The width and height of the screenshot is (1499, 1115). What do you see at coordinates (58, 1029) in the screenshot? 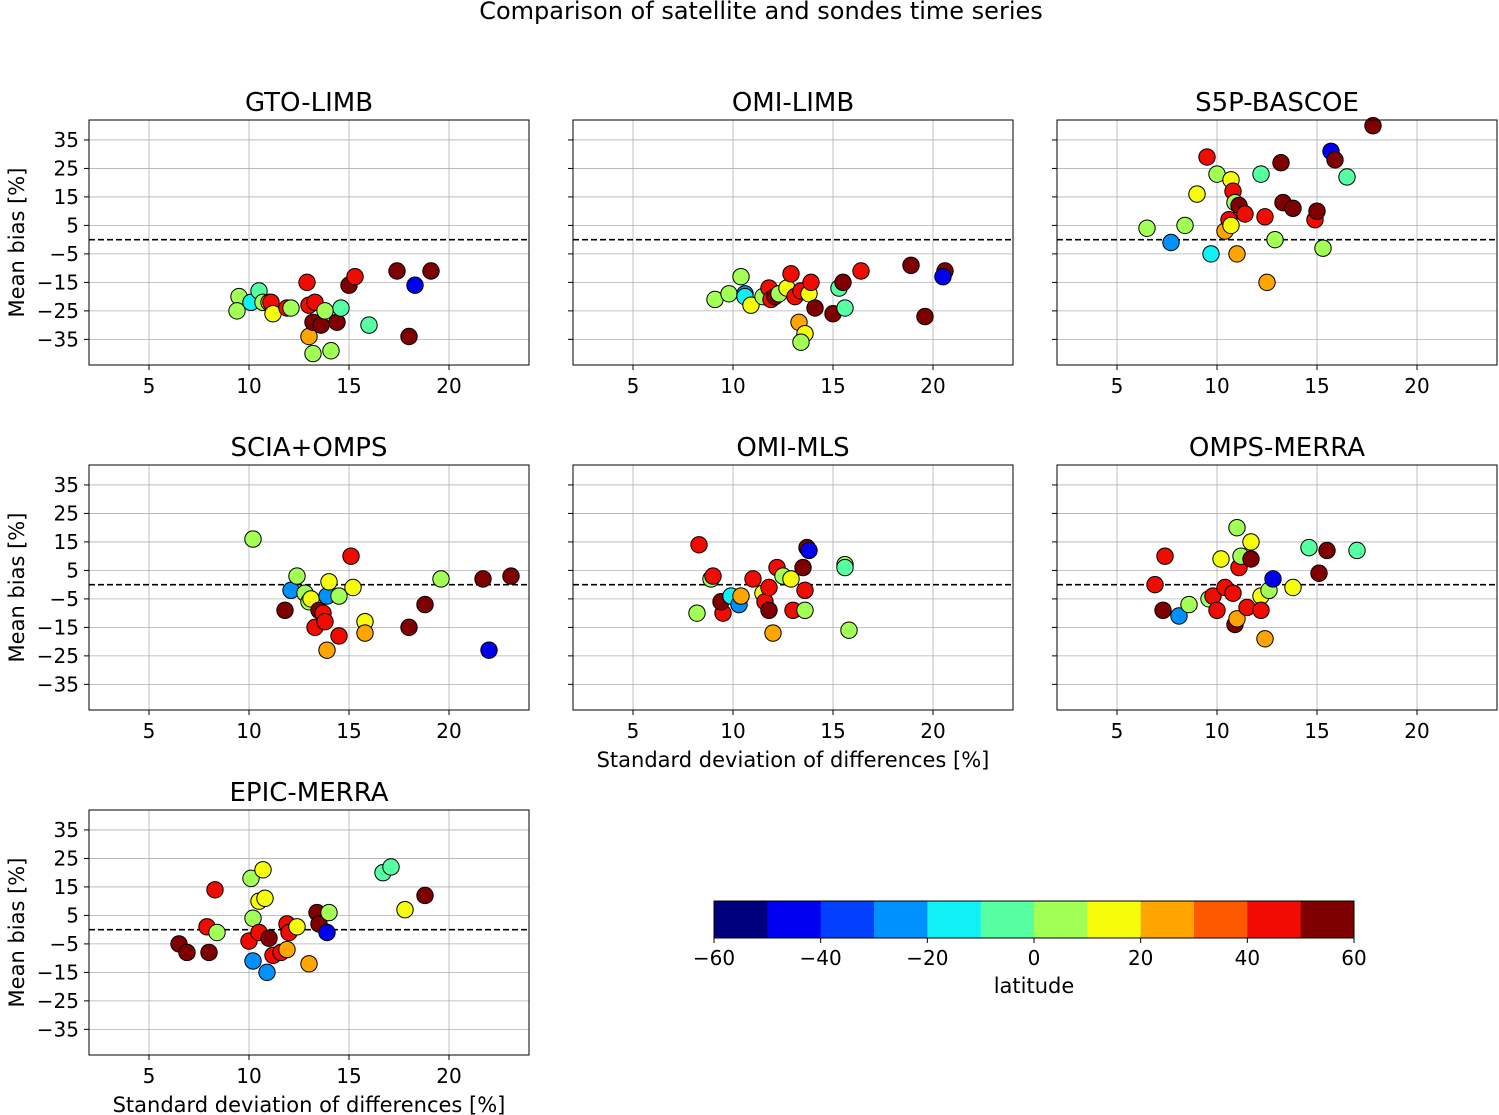
I see `y-tick-label: −35` at bounding box center [58, 1029].